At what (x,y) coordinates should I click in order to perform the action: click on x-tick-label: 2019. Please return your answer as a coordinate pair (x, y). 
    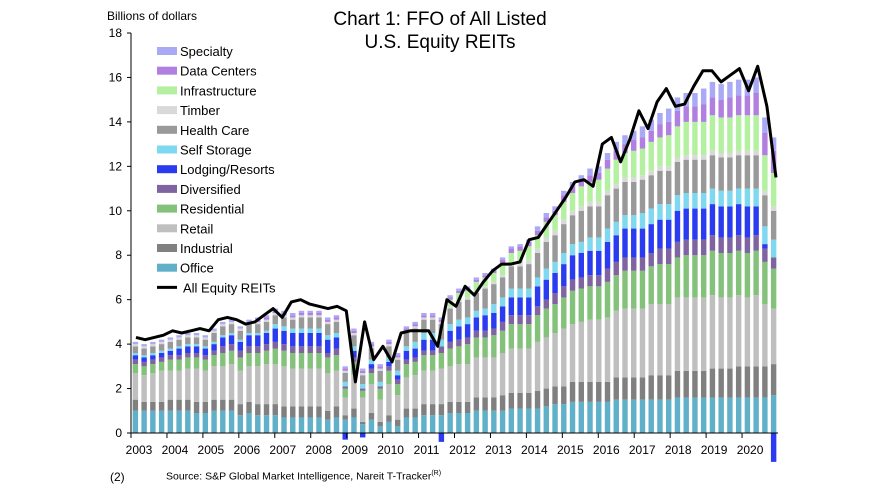
    Looking at the image, I should click on (714, 450).